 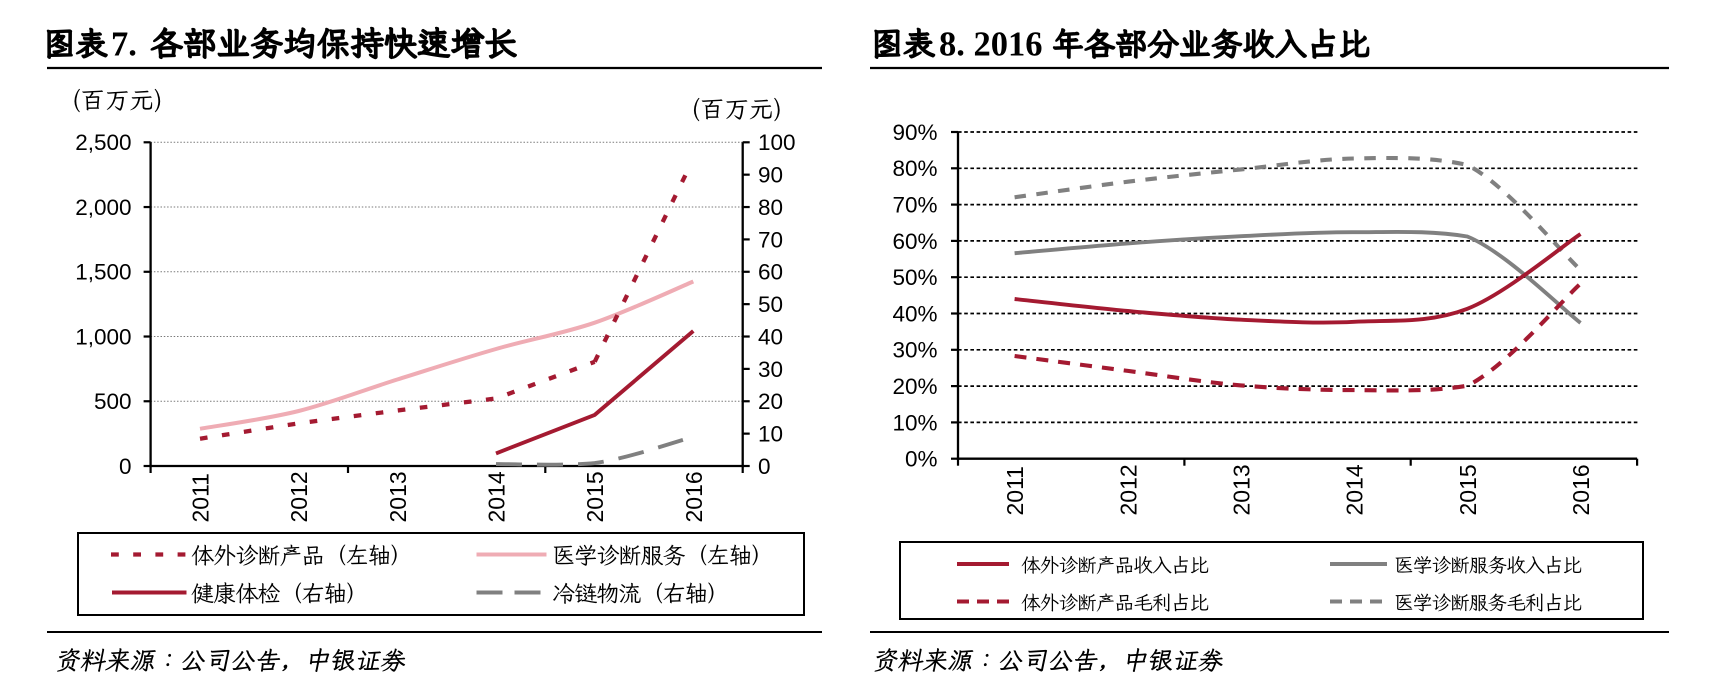 I want to click on svg-text: 30, so click(x=770, y=369).